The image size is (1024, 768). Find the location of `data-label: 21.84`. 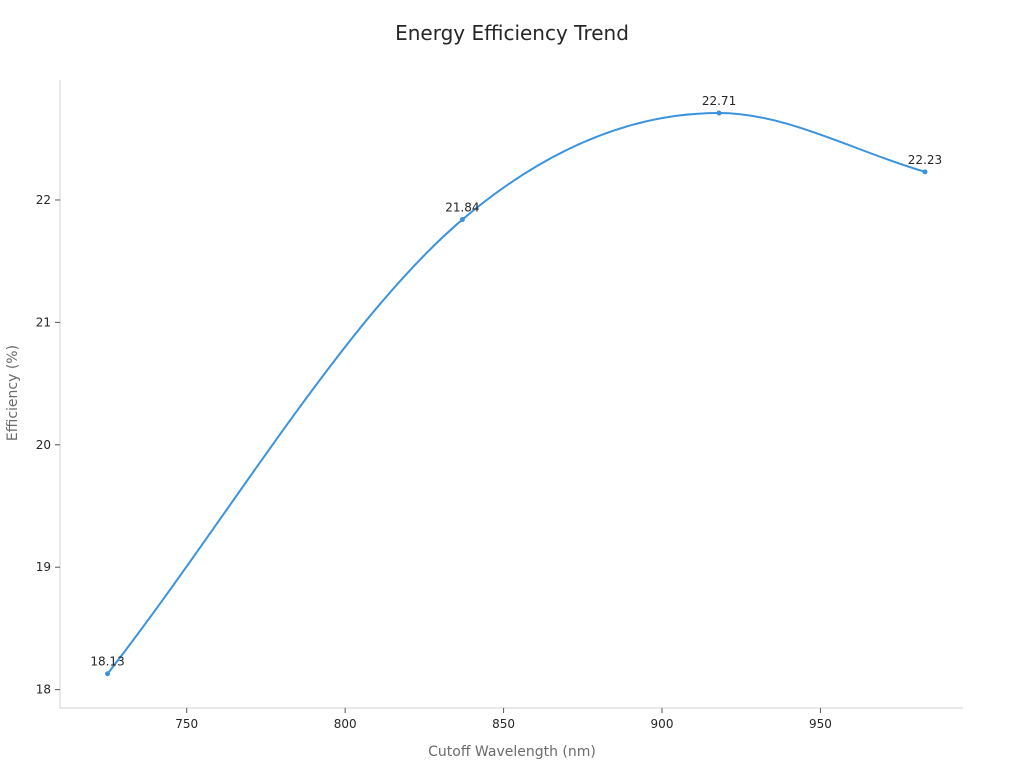

data-label: 21.84 is located at coordinates (462, 208).